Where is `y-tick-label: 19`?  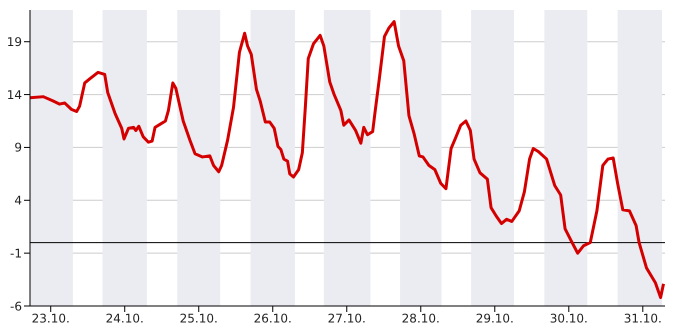 y-tick-label: 19 is located at coordinates (14, 41).